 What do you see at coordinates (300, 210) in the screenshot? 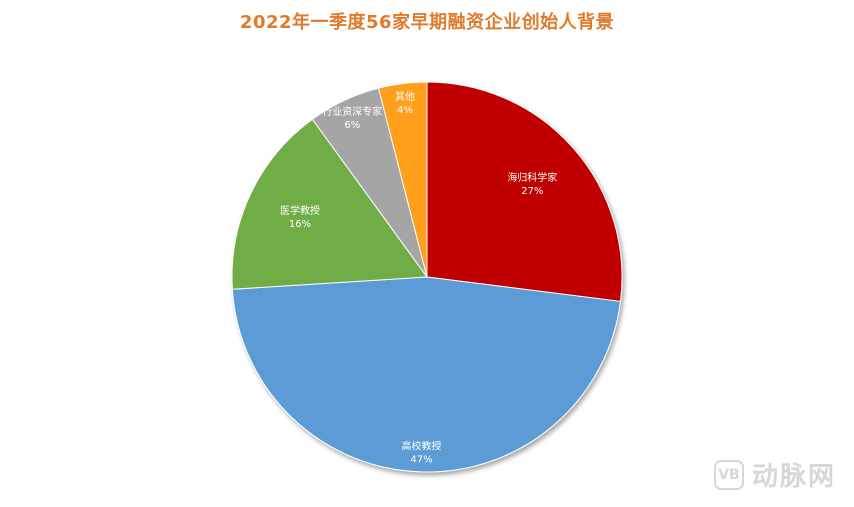
I see `slice-category-label-2: 医学教授` at bounding box center [300, 210].